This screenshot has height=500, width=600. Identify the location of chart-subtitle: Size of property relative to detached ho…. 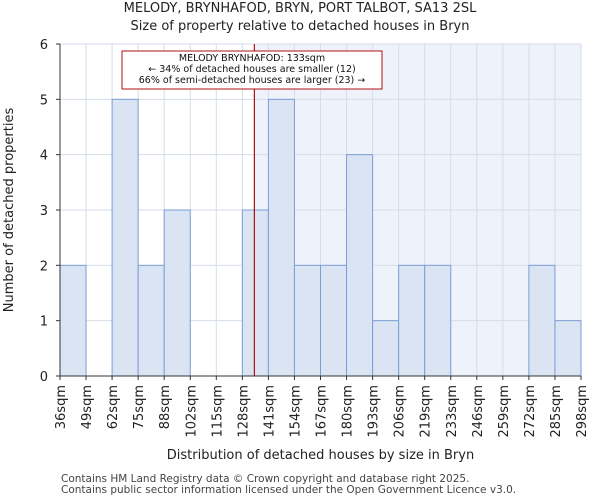
(300, 26).